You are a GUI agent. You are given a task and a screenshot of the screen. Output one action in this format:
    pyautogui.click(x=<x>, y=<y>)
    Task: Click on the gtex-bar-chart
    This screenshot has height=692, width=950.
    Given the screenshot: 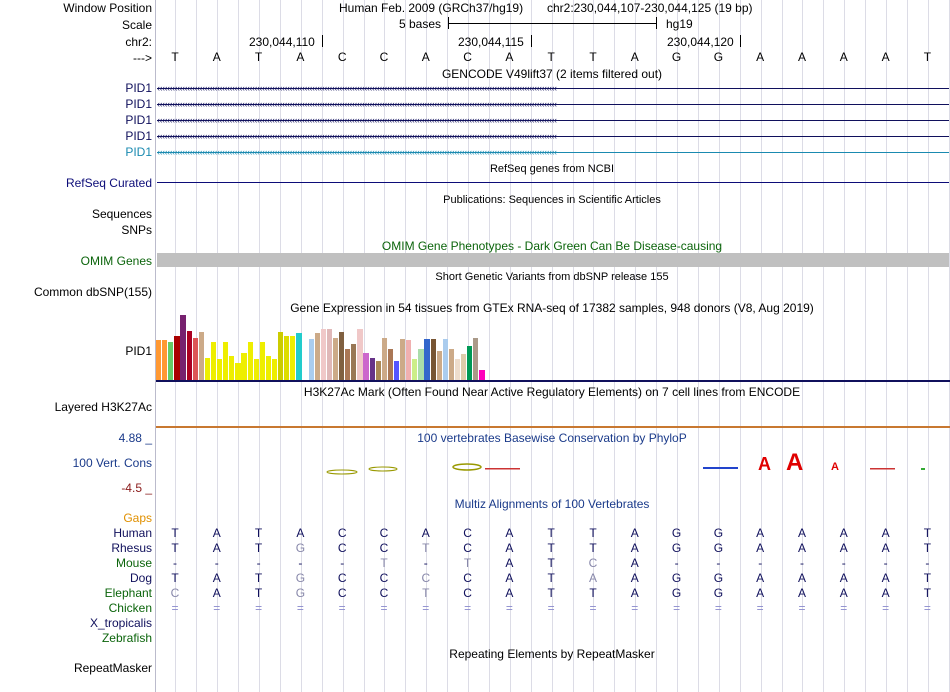 What is the action you would take?
    pyautogui.click(x=345, y=347)
    